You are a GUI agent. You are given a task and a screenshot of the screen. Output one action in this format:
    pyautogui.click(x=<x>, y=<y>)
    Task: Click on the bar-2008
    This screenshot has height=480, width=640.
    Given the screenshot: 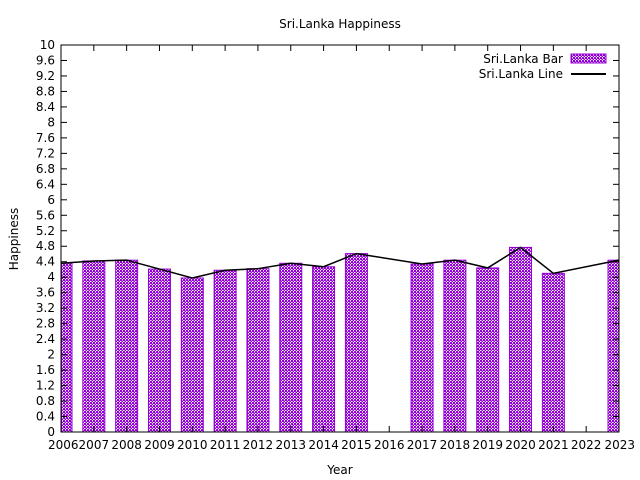 What is the action you would take?
    pyautogui.click(x=127, y=346)
    